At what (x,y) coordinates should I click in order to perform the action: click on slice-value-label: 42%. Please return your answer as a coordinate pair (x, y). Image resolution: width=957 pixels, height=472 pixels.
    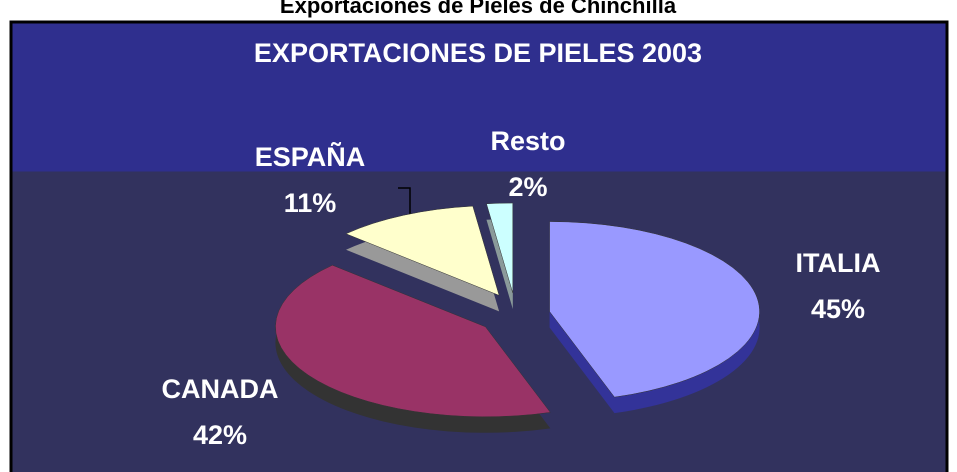
    Looking at the image, I should click on (220, 435).